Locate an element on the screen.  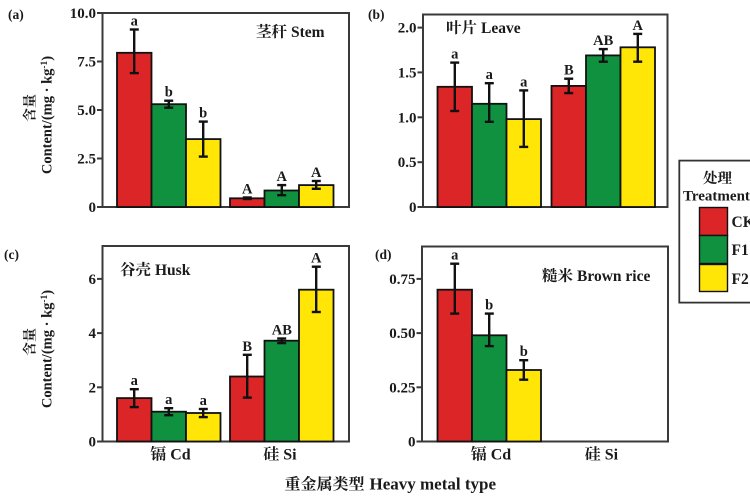
svg-text: 1.0 is located at coordinates (407, 118).